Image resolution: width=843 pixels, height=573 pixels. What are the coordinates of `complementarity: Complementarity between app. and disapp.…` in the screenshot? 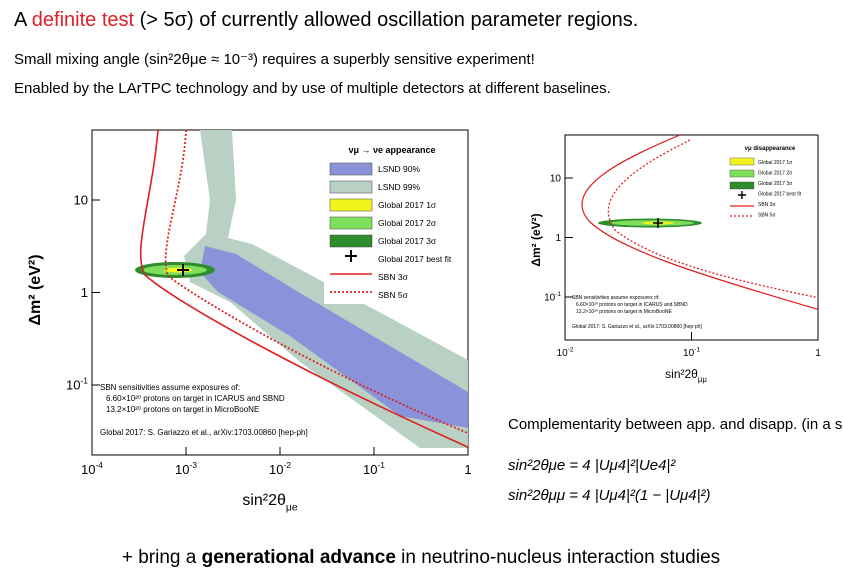 It's located at (675, 424).